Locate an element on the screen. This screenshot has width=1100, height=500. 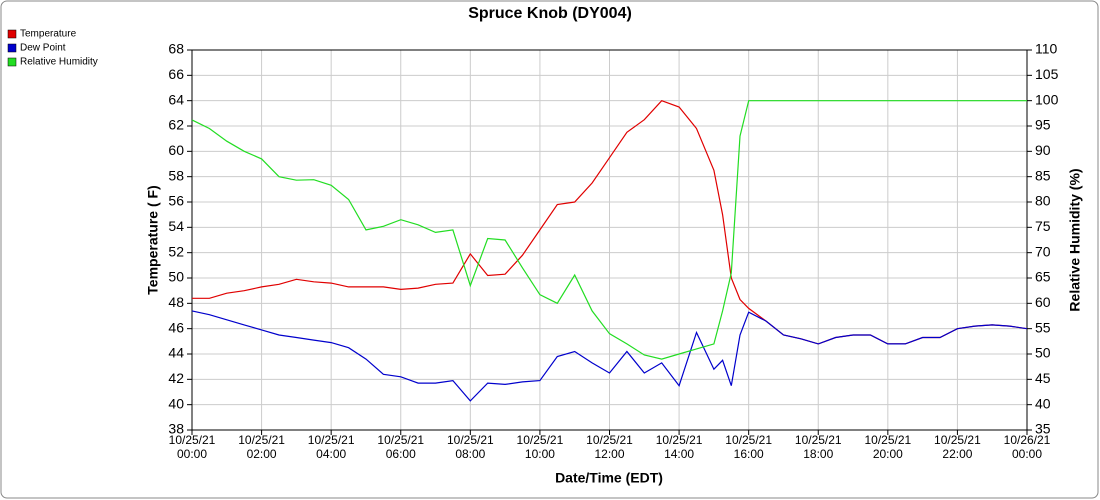
x-tick-label: 10/25/21 18:00 is located at coordinates (818, 447).